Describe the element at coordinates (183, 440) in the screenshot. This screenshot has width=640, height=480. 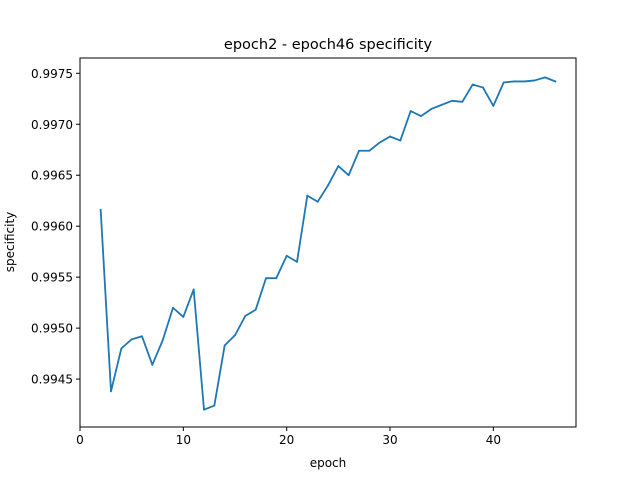
I see `x-tick-label: 10` at that location.